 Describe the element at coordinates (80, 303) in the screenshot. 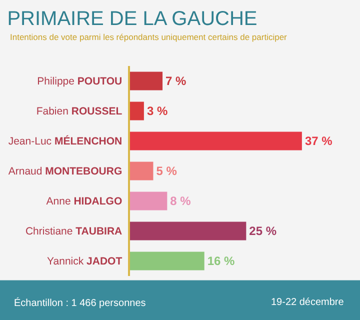

I see `text: Échantillon : 1 466 personnes` at that location.